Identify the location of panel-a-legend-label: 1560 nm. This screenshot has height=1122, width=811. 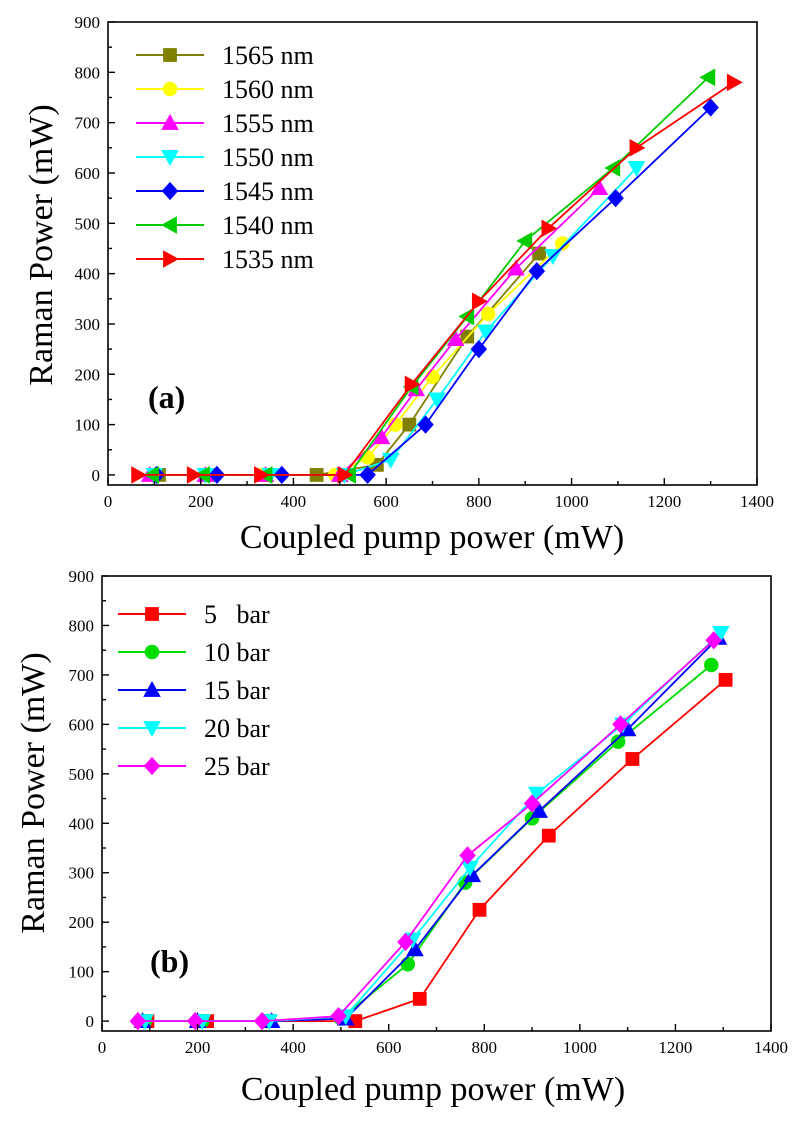
(268, 89).